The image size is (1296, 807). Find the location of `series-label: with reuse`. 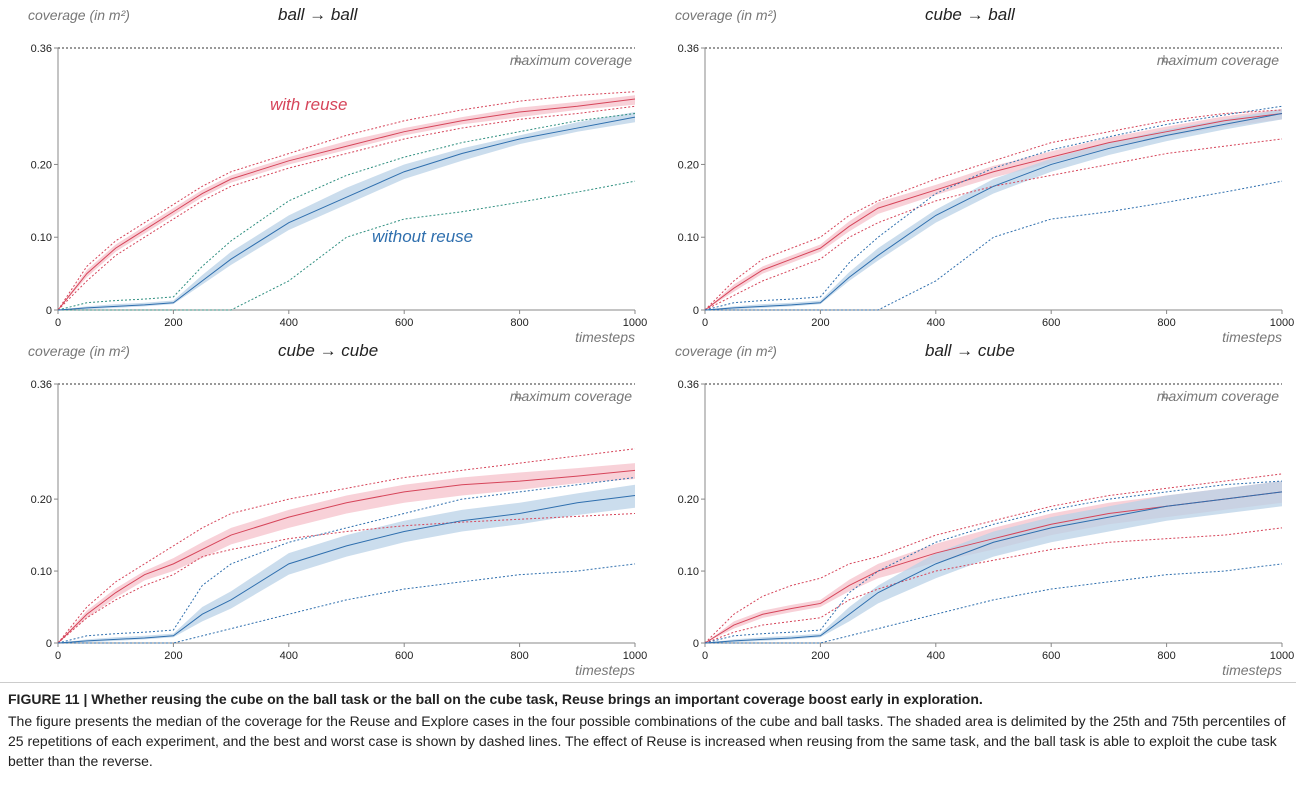

series-label: with reuse is located at coordinates (308, 104).